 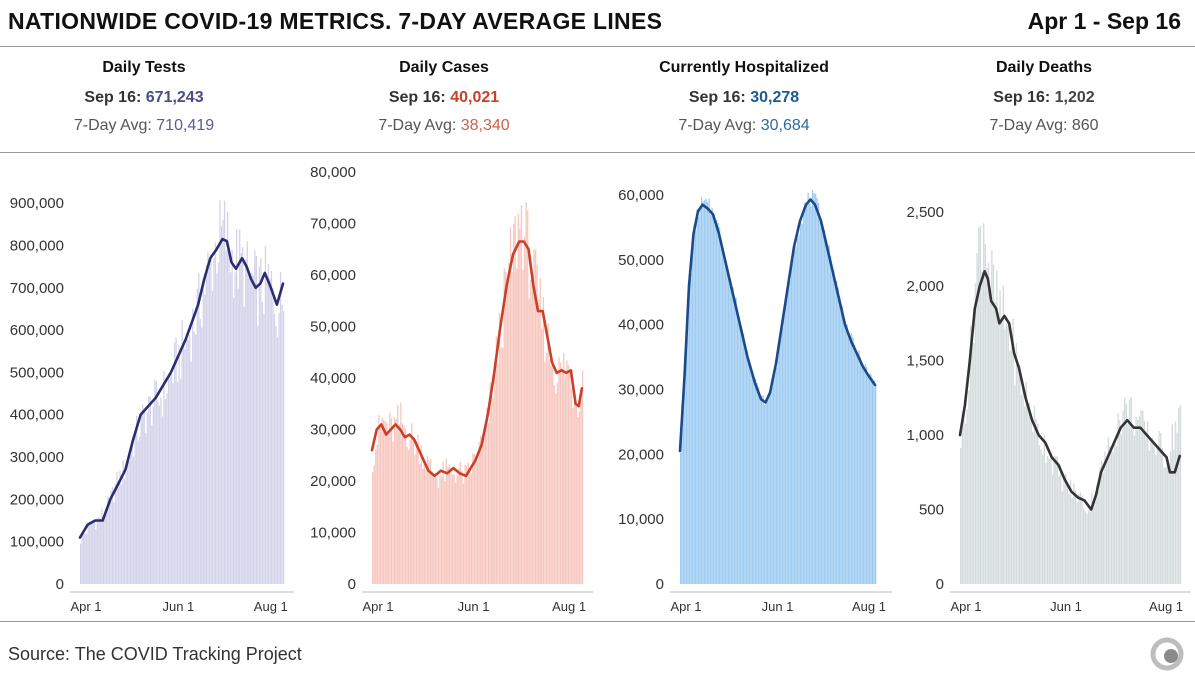 I want to click on y-tick-label: 60,000, so click(x=641, y=195).